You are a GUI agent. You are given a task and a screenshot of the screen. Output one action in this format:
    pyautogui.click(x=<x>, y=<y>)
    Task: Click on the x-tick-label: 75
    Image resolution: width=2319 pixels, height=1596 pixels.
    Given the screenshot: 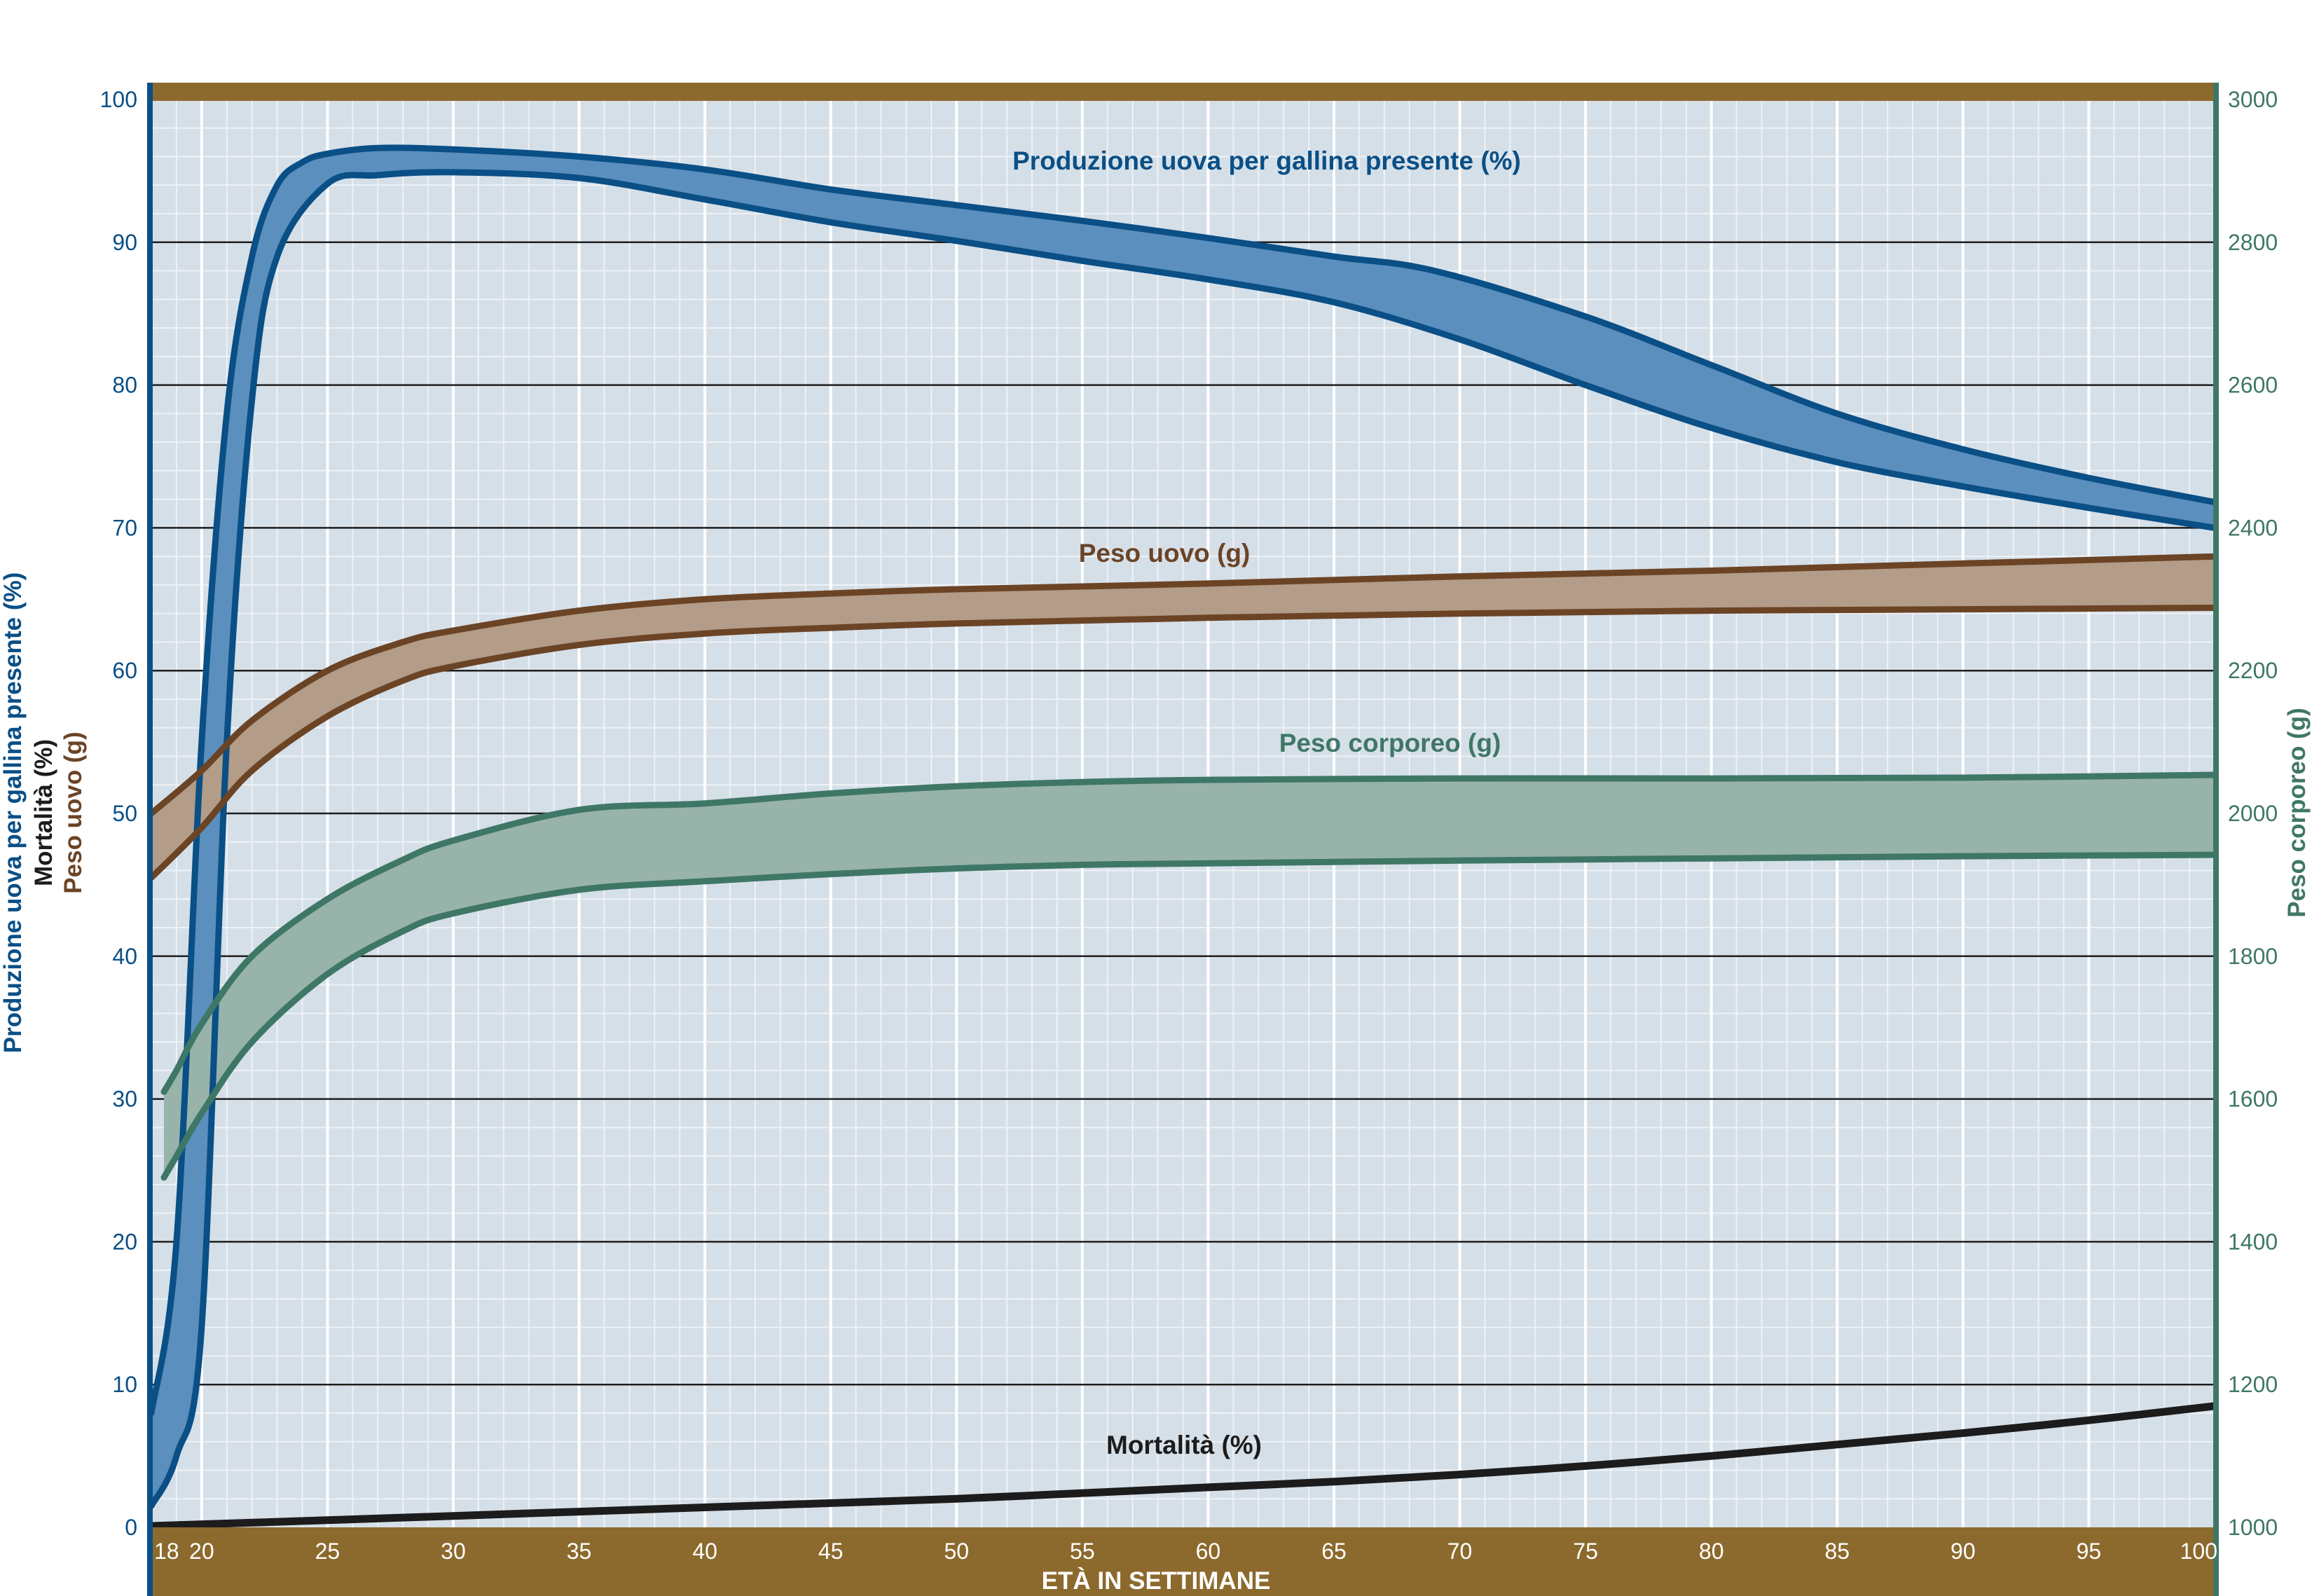 What is the action you would take?
    pyautogui.click(x=1585, y=1551)
    